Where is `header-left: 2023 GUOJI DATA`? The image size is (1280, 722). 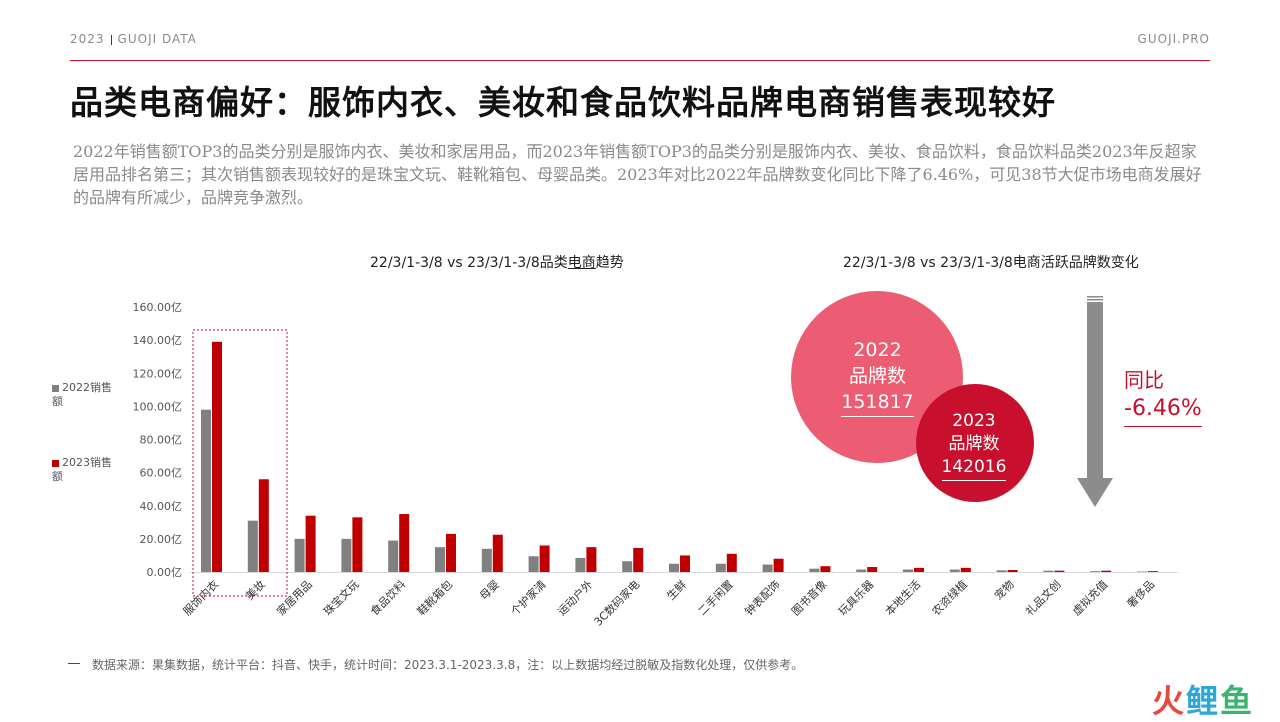 header-left: 2023 GUOJI DATA is located at coordinates (133, 39).